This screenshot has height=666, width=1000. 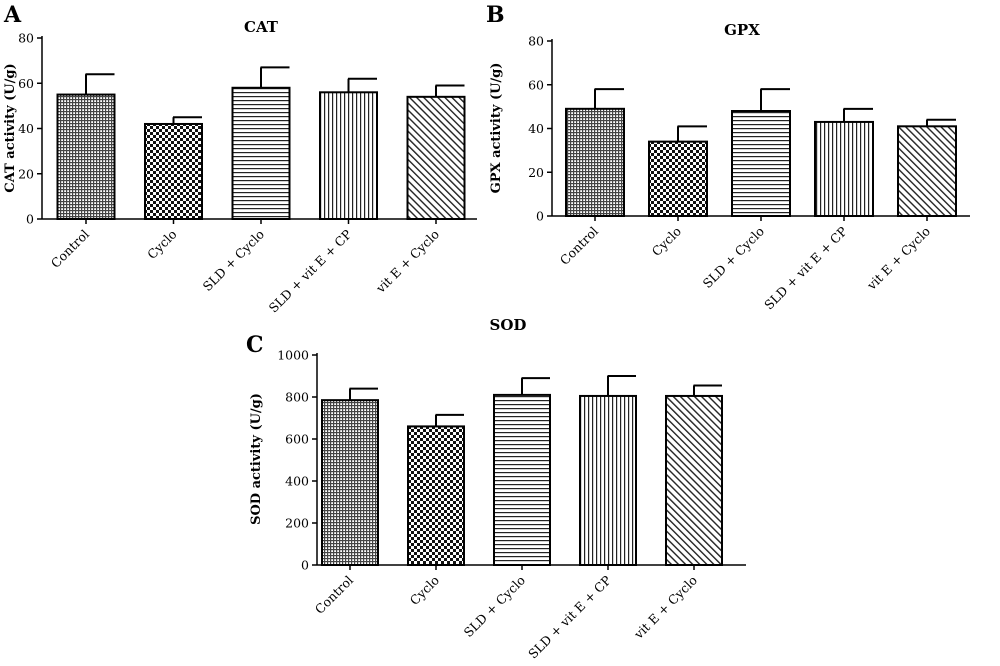 I want to click on x-tick-label-cat-vit-e-cyclo: vit E + Cyclo, so click(x=407, y=262).